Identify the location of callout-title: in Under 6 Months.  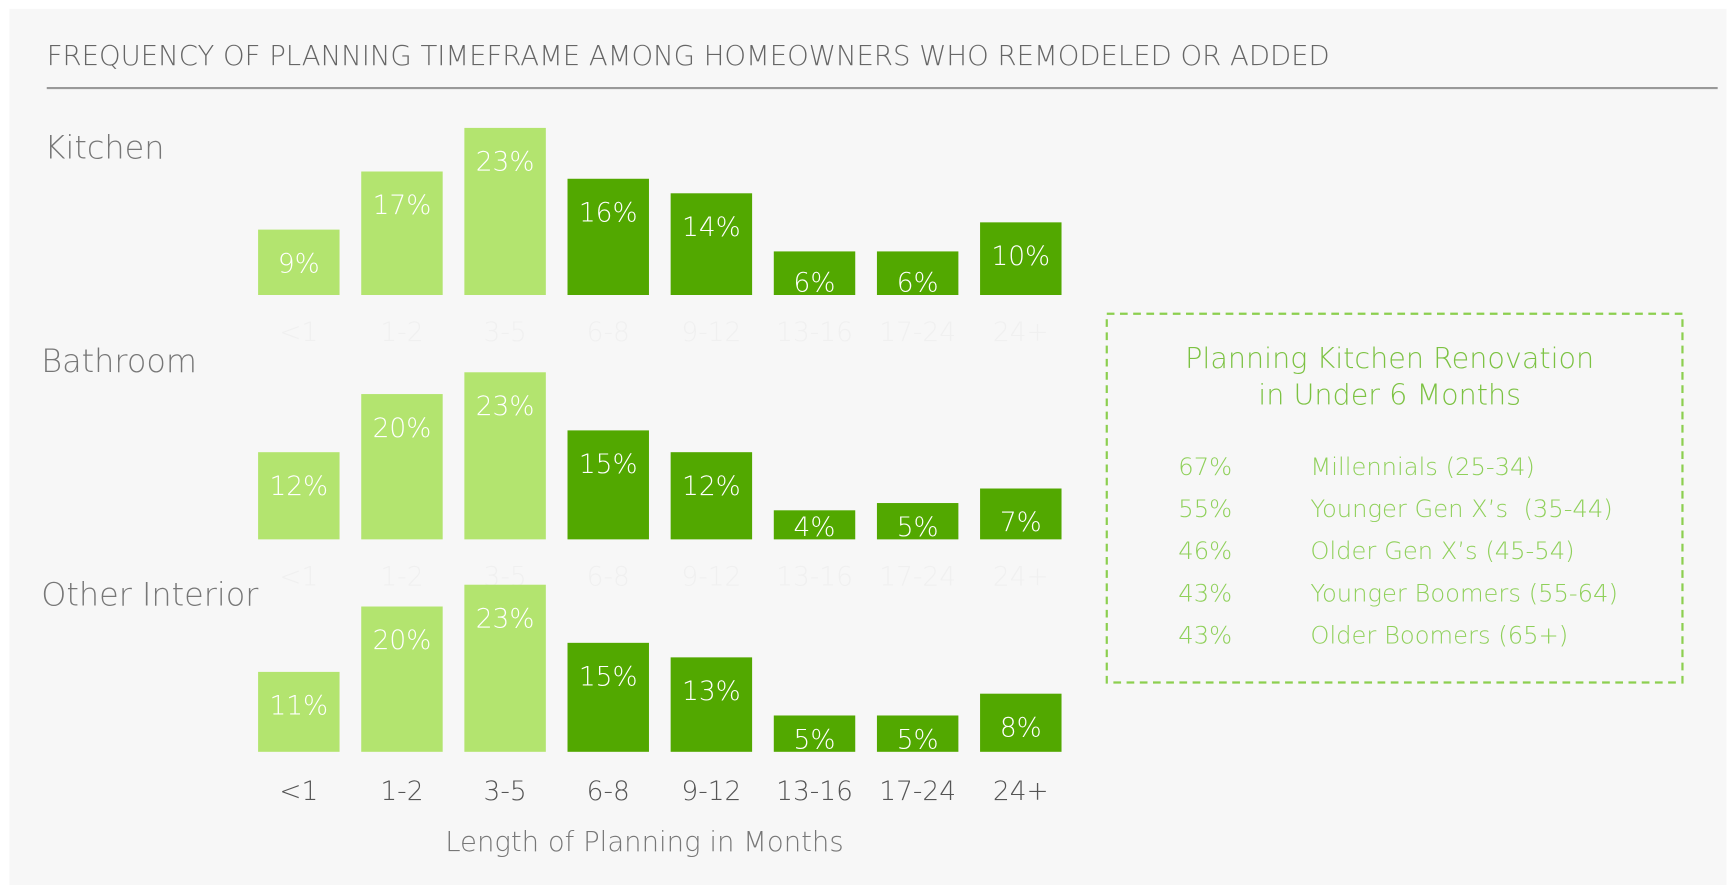
(1389, 394).